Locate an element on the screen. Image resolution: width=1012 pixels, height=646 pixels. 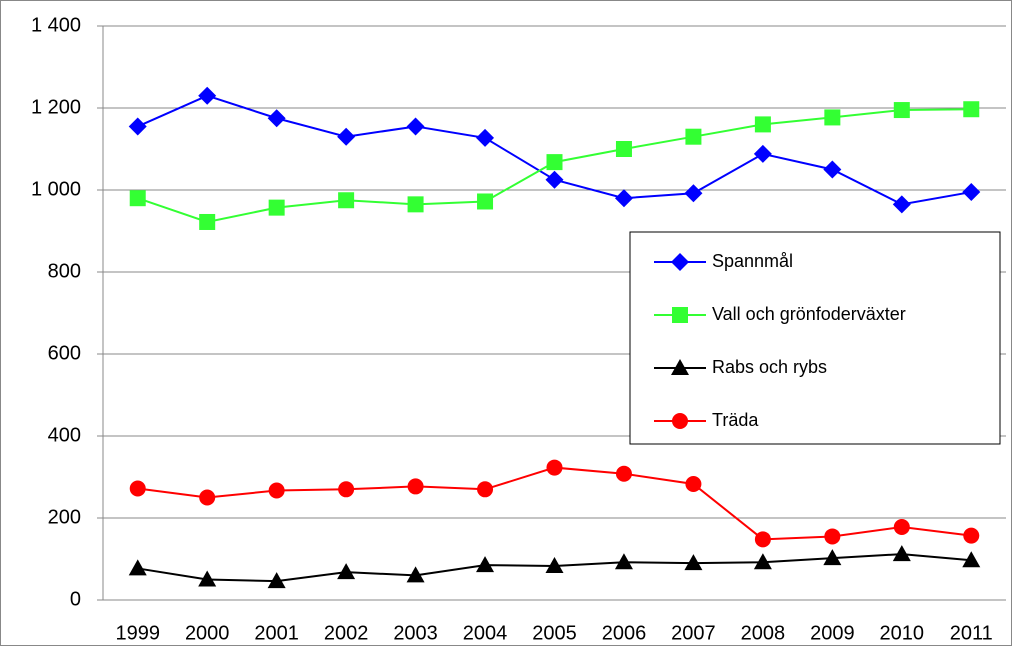
y-tick-label: 800 is located at coordinates (64, 271).